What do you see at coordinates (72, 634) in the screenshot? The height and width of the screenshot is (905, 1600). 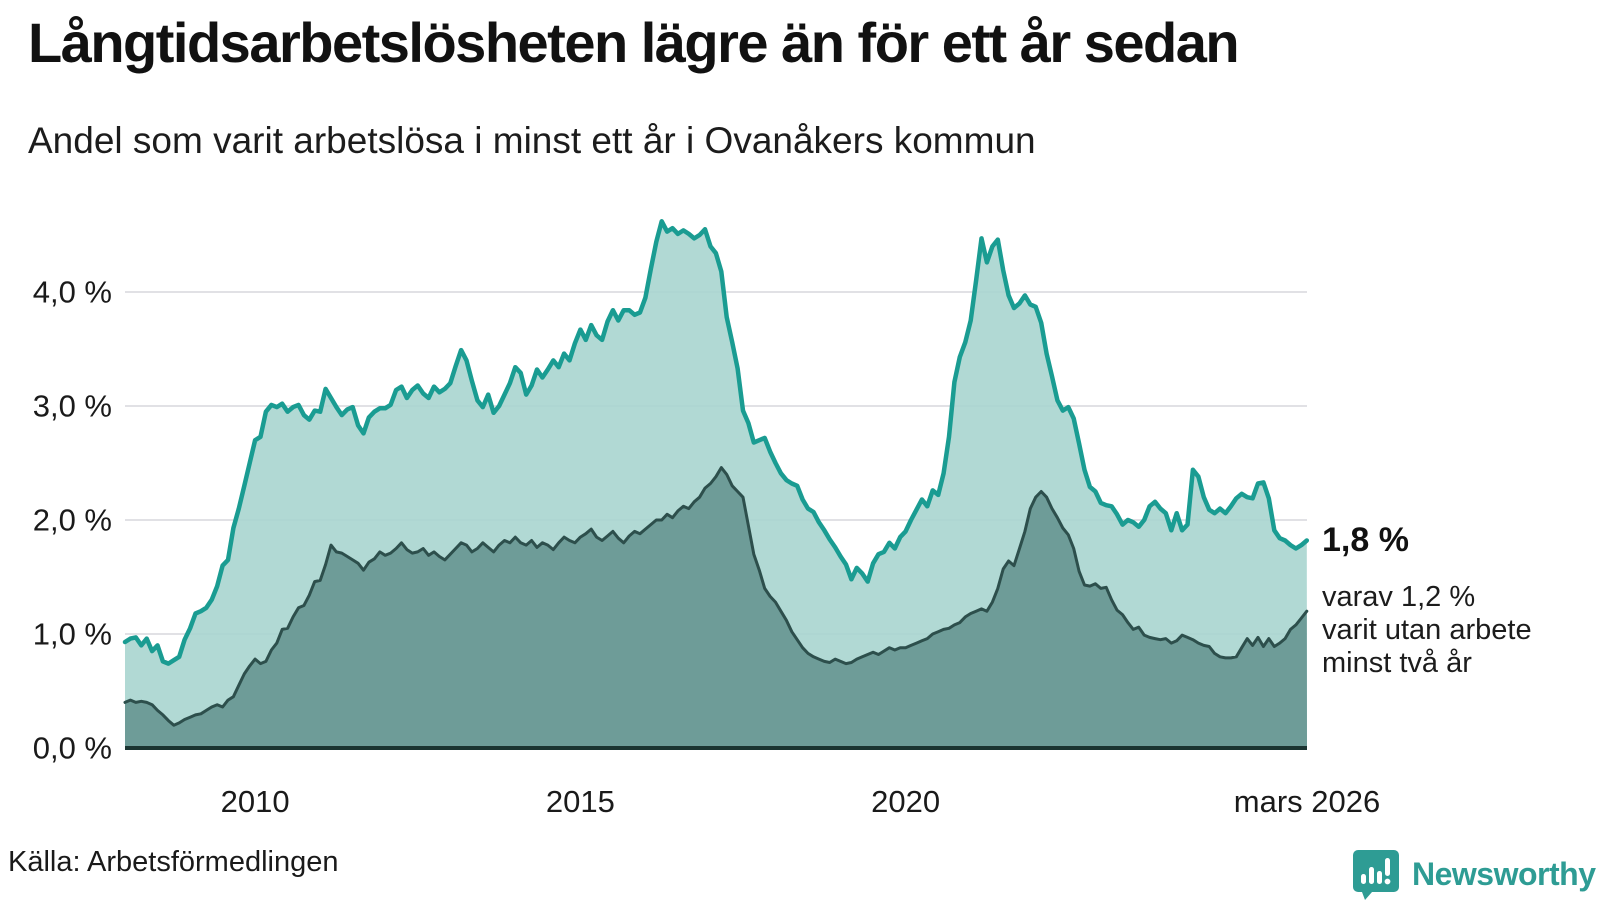 I see `y-axis-tick-label: 1,0 %` at bounding box center [72, 634].